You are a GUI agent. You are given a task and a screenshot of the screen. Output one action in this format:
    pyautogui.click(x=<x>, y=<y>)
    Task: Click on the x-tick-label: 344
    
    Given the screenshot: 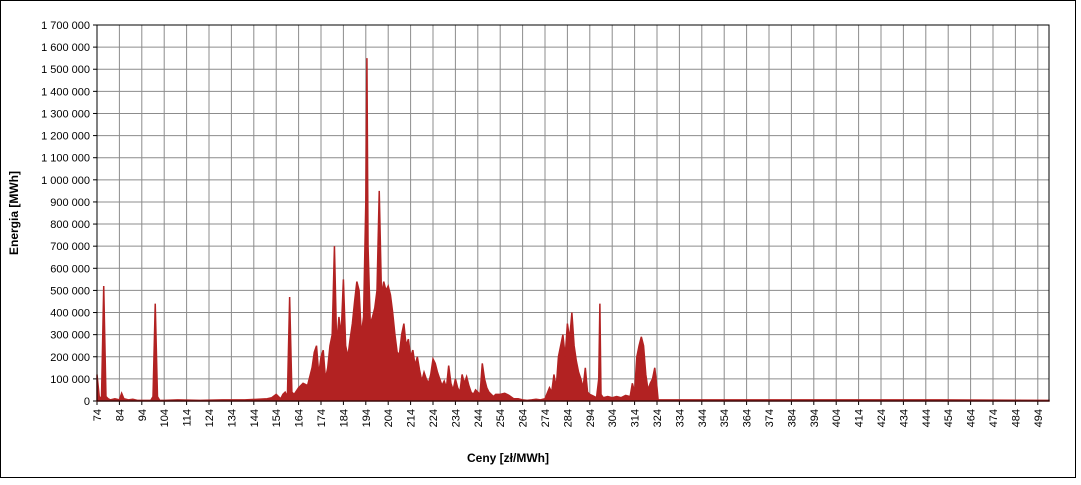 What is the action you would take?
    pyautogui.click(x=703, y=418)
    